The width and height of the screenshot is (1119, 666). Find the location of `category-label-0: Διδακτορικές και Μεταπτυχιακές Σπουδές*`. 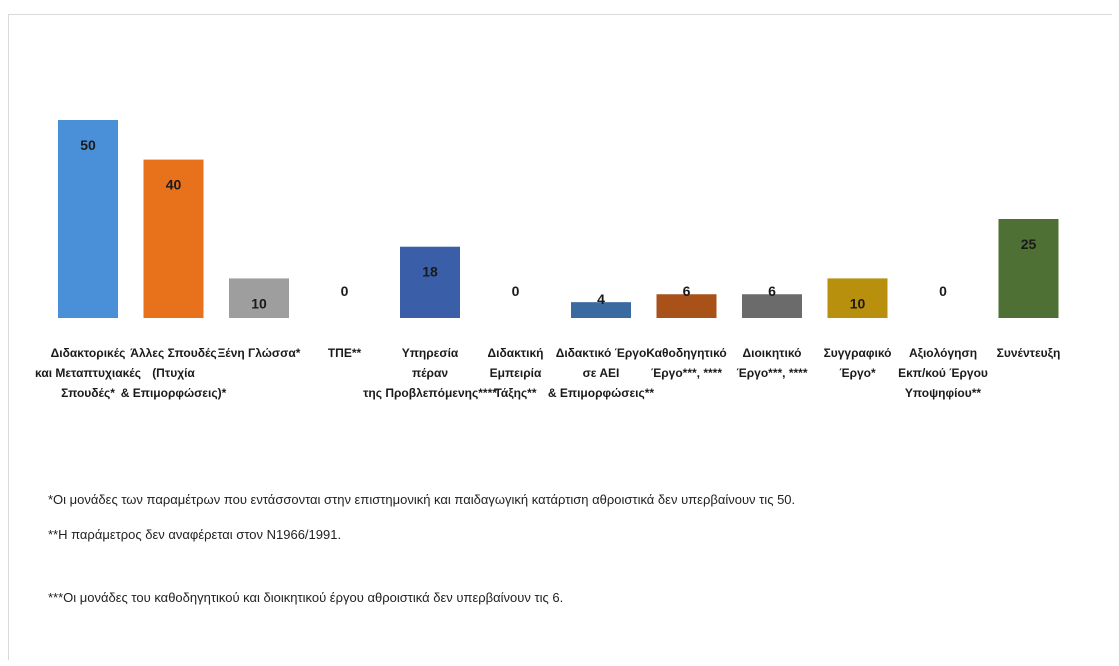

category-label-0: Διδακτορικές και Μεταπτυχιακές Σπουδές* is located at coordinates (88, 373).